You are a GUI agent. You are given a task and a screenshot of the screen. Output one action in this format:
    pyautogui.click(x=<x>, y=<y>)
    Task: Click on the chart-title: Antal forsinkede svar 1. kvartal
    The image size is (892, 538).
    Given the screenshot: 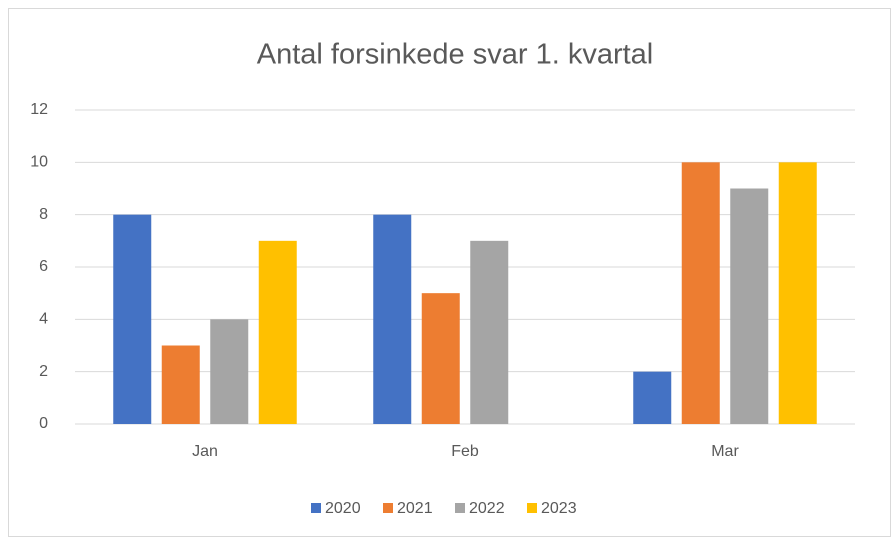 What is the action you would take?
    pyautogui.click(x=455, y=55)
    